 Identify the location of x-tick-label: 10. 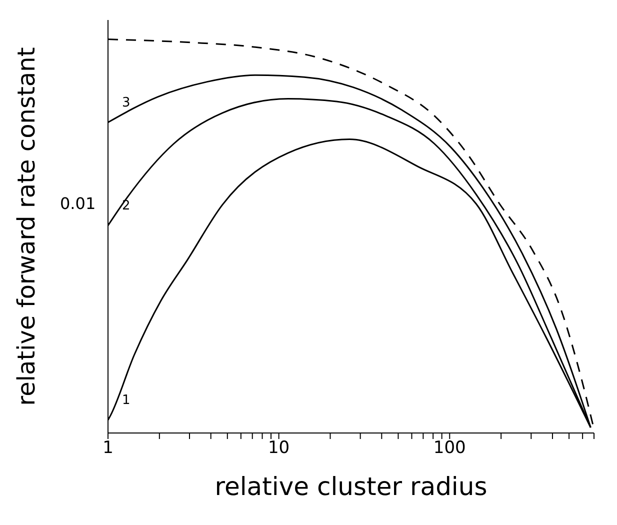
(279, 448).